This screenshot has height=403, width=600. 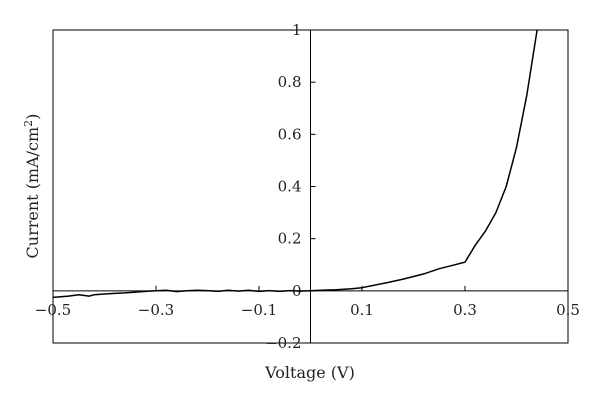 I want to click on x-tick-label: 0.1, so click(x=362, y=310).